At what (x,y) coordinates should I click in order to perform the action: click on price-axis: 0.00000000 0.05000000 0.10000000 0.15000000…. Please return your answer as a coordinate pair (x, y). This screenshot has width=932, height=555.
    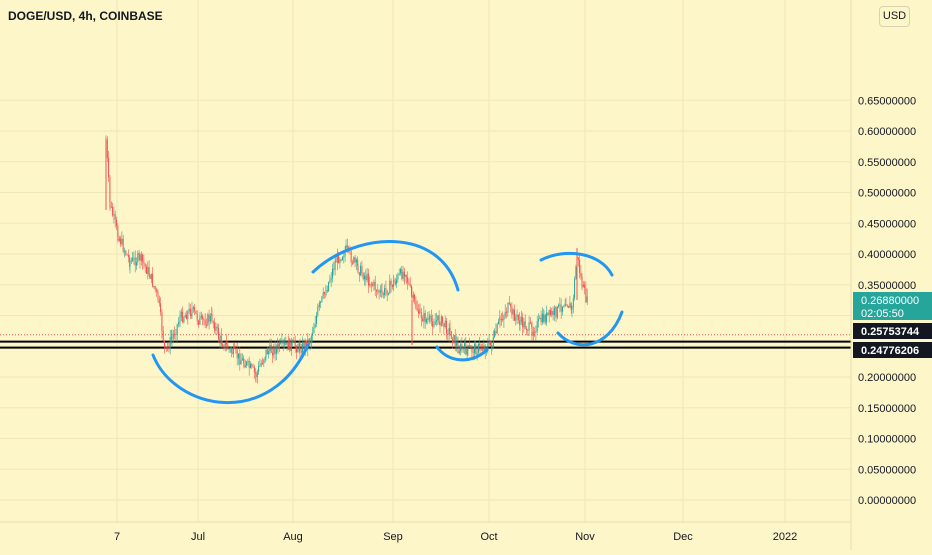
    Looking at the image, I should click on (887, 301).